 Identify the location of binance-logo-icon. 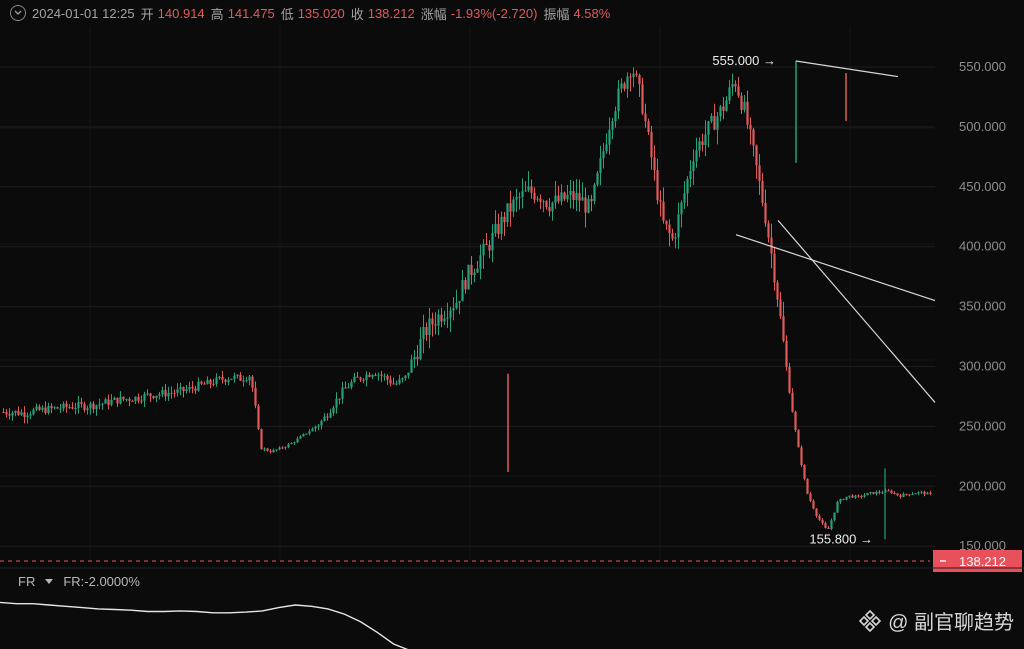
(870, 620).